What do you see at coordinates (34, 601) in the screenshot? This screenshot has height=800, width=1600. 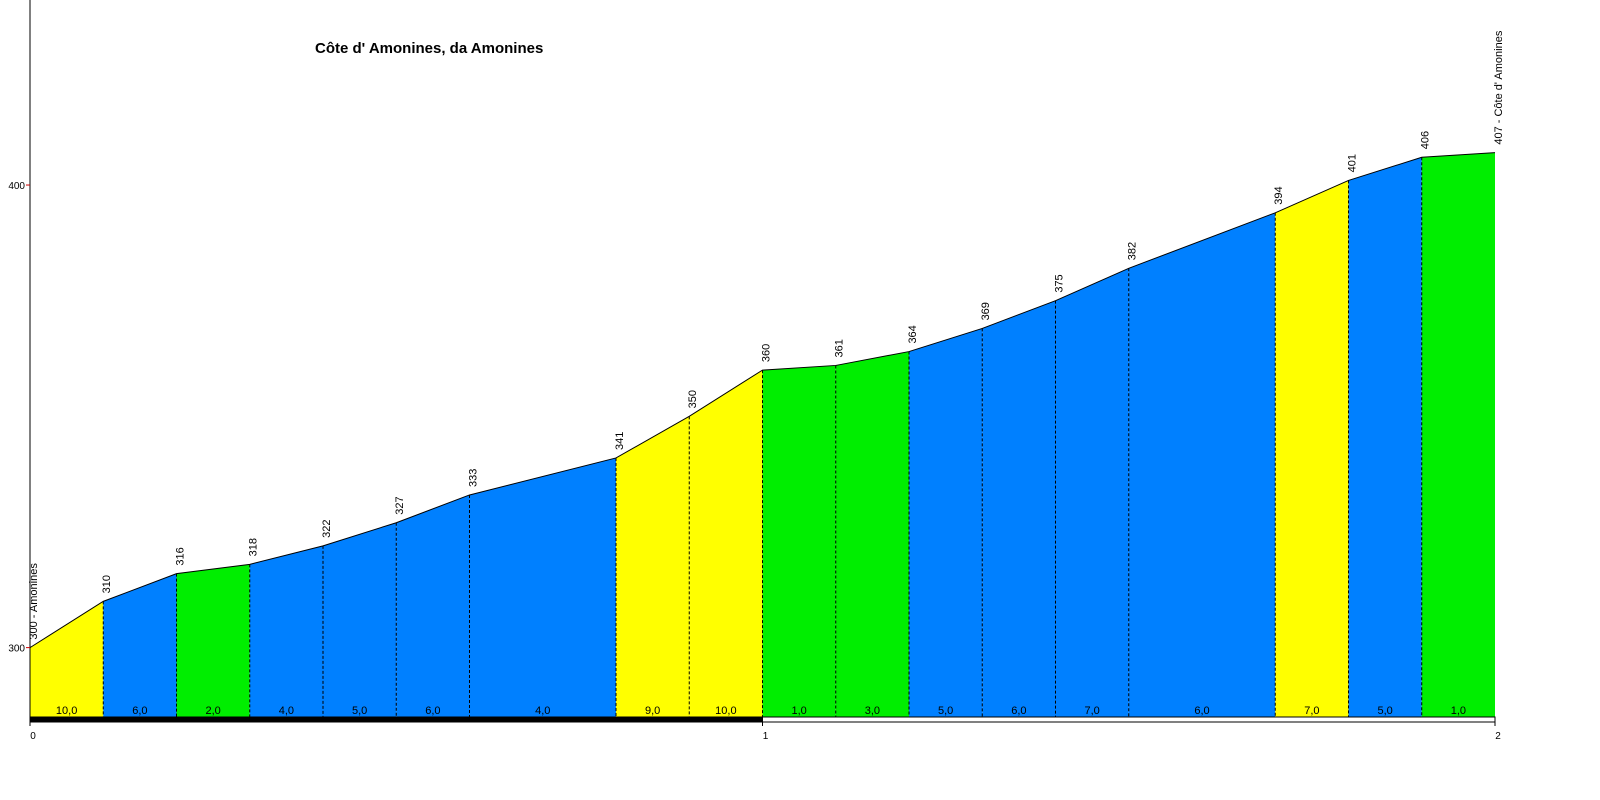 I see `elevation-label: 300 - Amonines` at bounding box center [34, 601].